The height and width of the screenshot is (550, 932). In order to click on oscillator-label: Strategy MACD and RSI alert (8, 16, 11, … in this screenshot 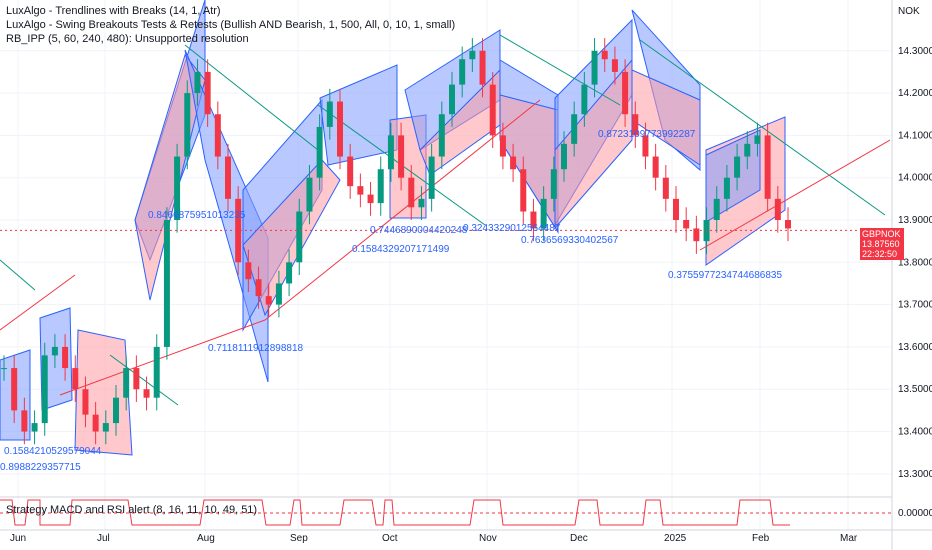, I will do `click(132, 510)`.